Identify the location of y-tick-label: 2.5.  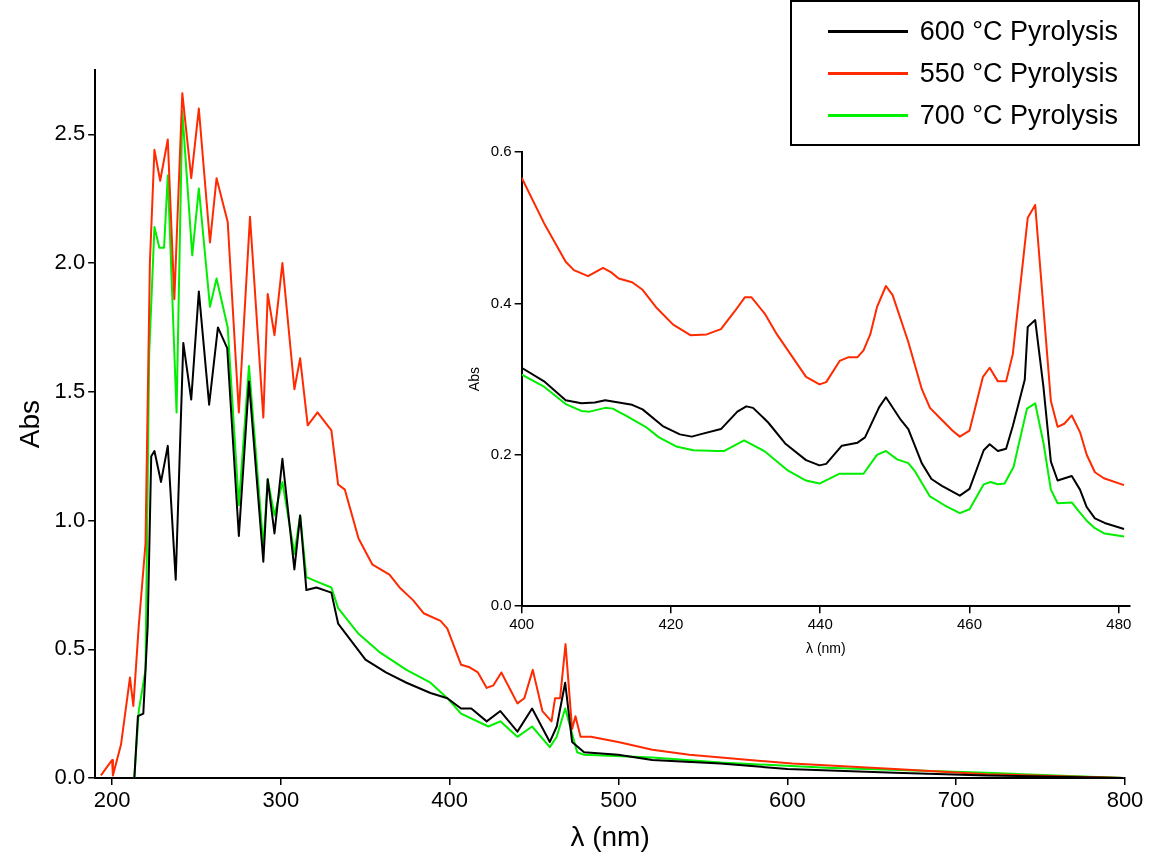
(70, 133).